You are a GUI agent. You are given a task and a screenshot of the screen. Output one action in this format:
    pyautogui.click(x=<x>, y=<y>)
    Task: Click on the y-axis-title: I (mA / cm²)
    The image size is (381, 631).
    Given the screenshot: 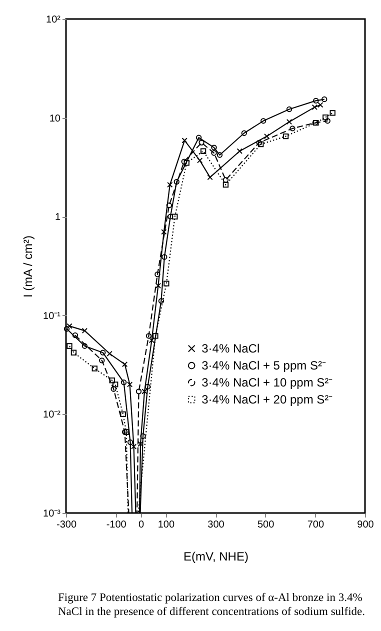 What is the action you would take?
    pyautogui.click(x=28, y=267)
    